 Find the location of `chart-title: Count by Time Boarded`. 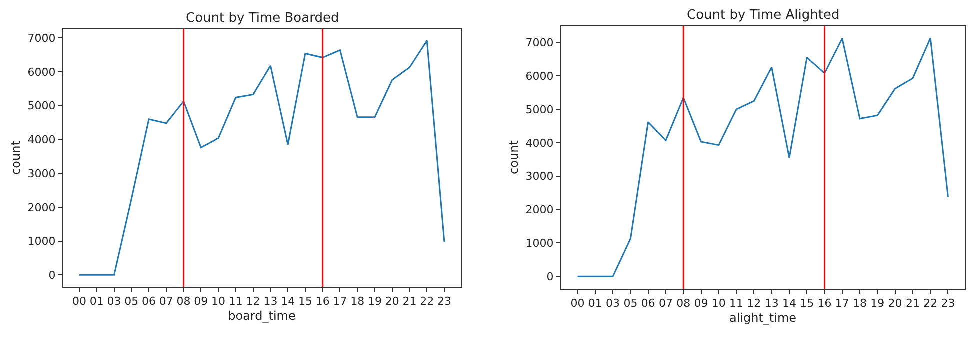

chart-title: Count by Time Boarded is located at coordinates (263, 18).